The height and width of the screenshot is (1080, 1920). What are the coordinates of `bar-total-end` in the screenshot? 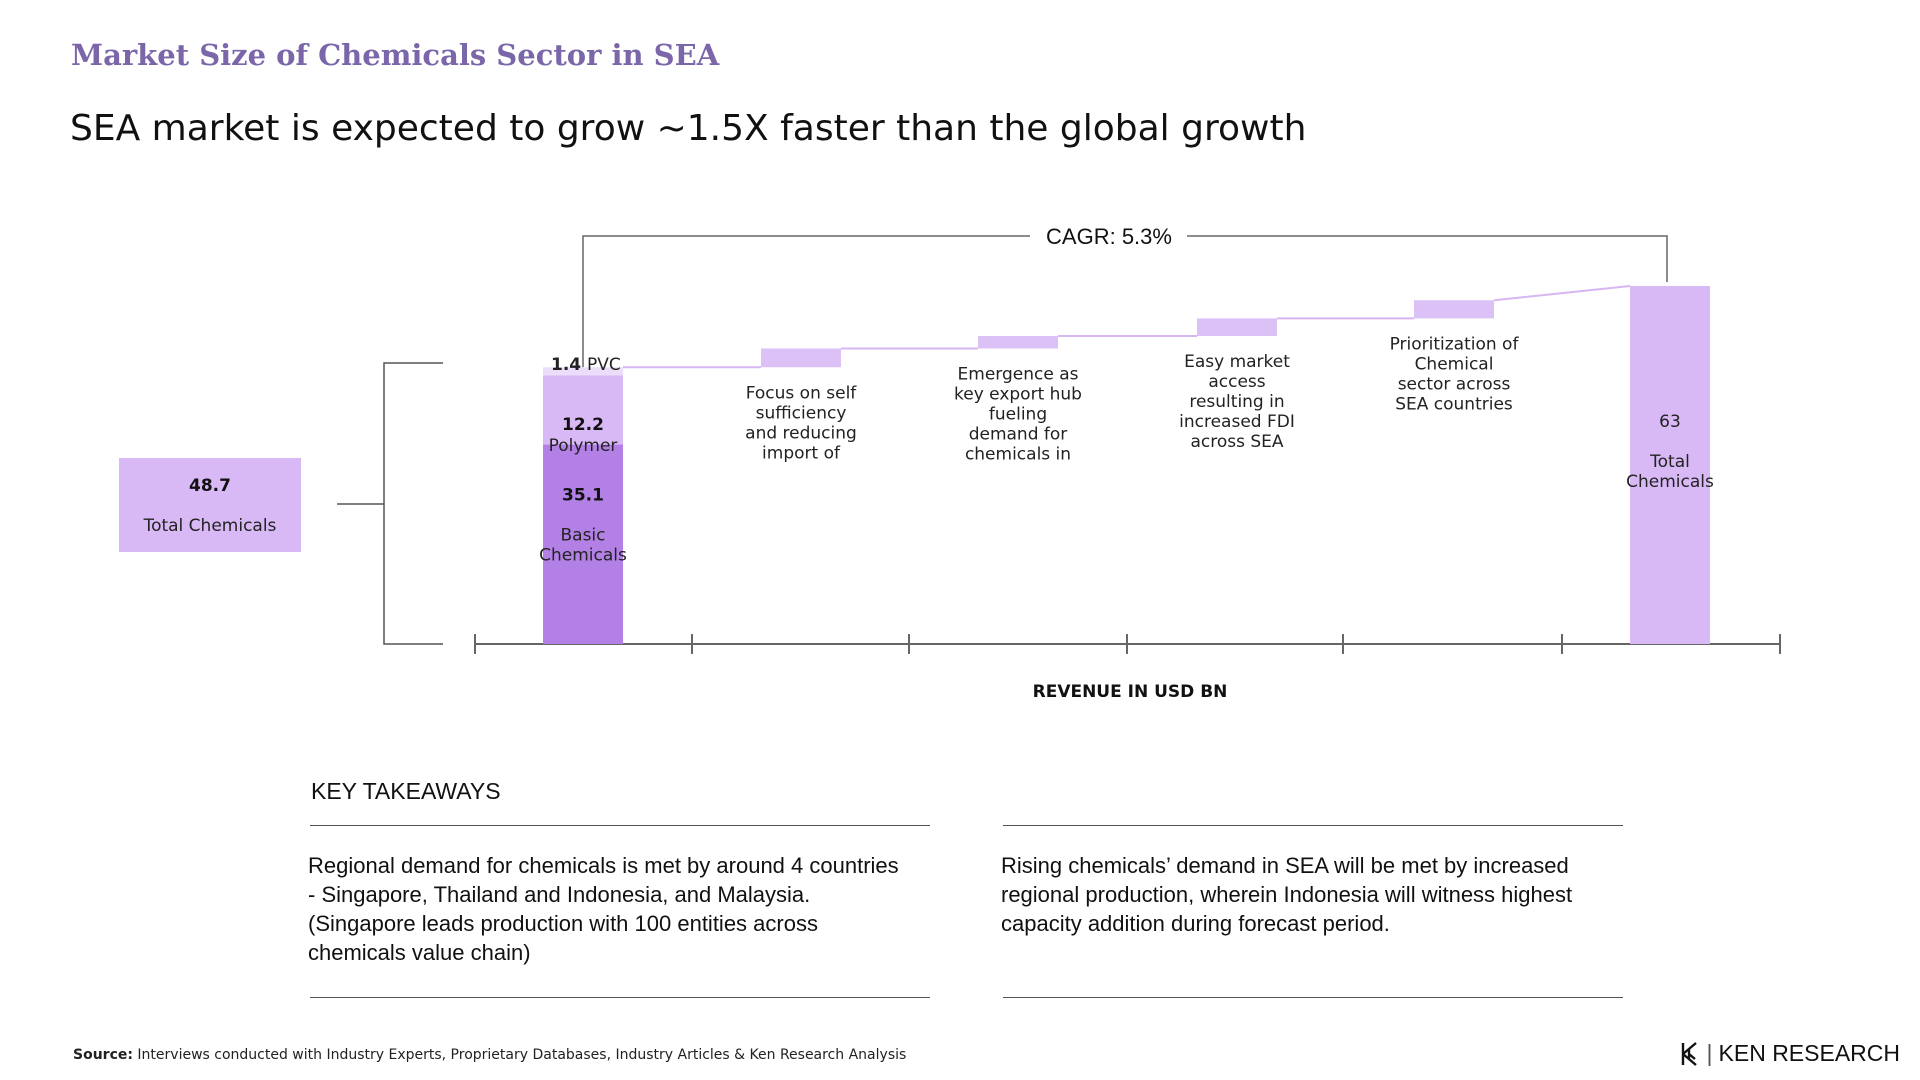 It's located at (1670, 465).